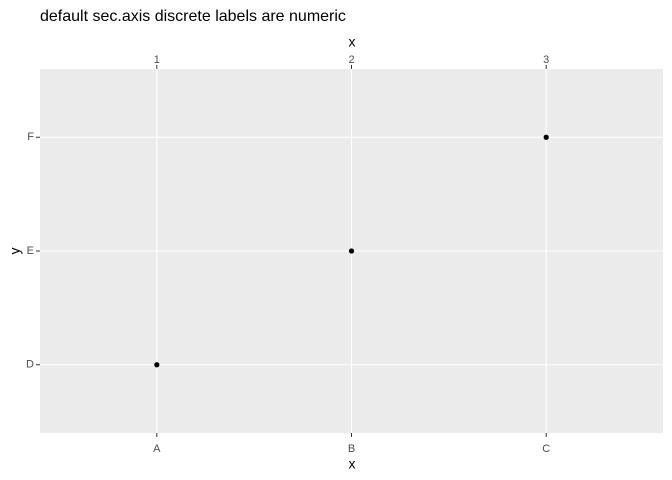 The width and height of the screenshot is (672, 480). Describe the element at coordinates (351, 60) in the screenshot. I see `x2-tick-label: 2` at that location.